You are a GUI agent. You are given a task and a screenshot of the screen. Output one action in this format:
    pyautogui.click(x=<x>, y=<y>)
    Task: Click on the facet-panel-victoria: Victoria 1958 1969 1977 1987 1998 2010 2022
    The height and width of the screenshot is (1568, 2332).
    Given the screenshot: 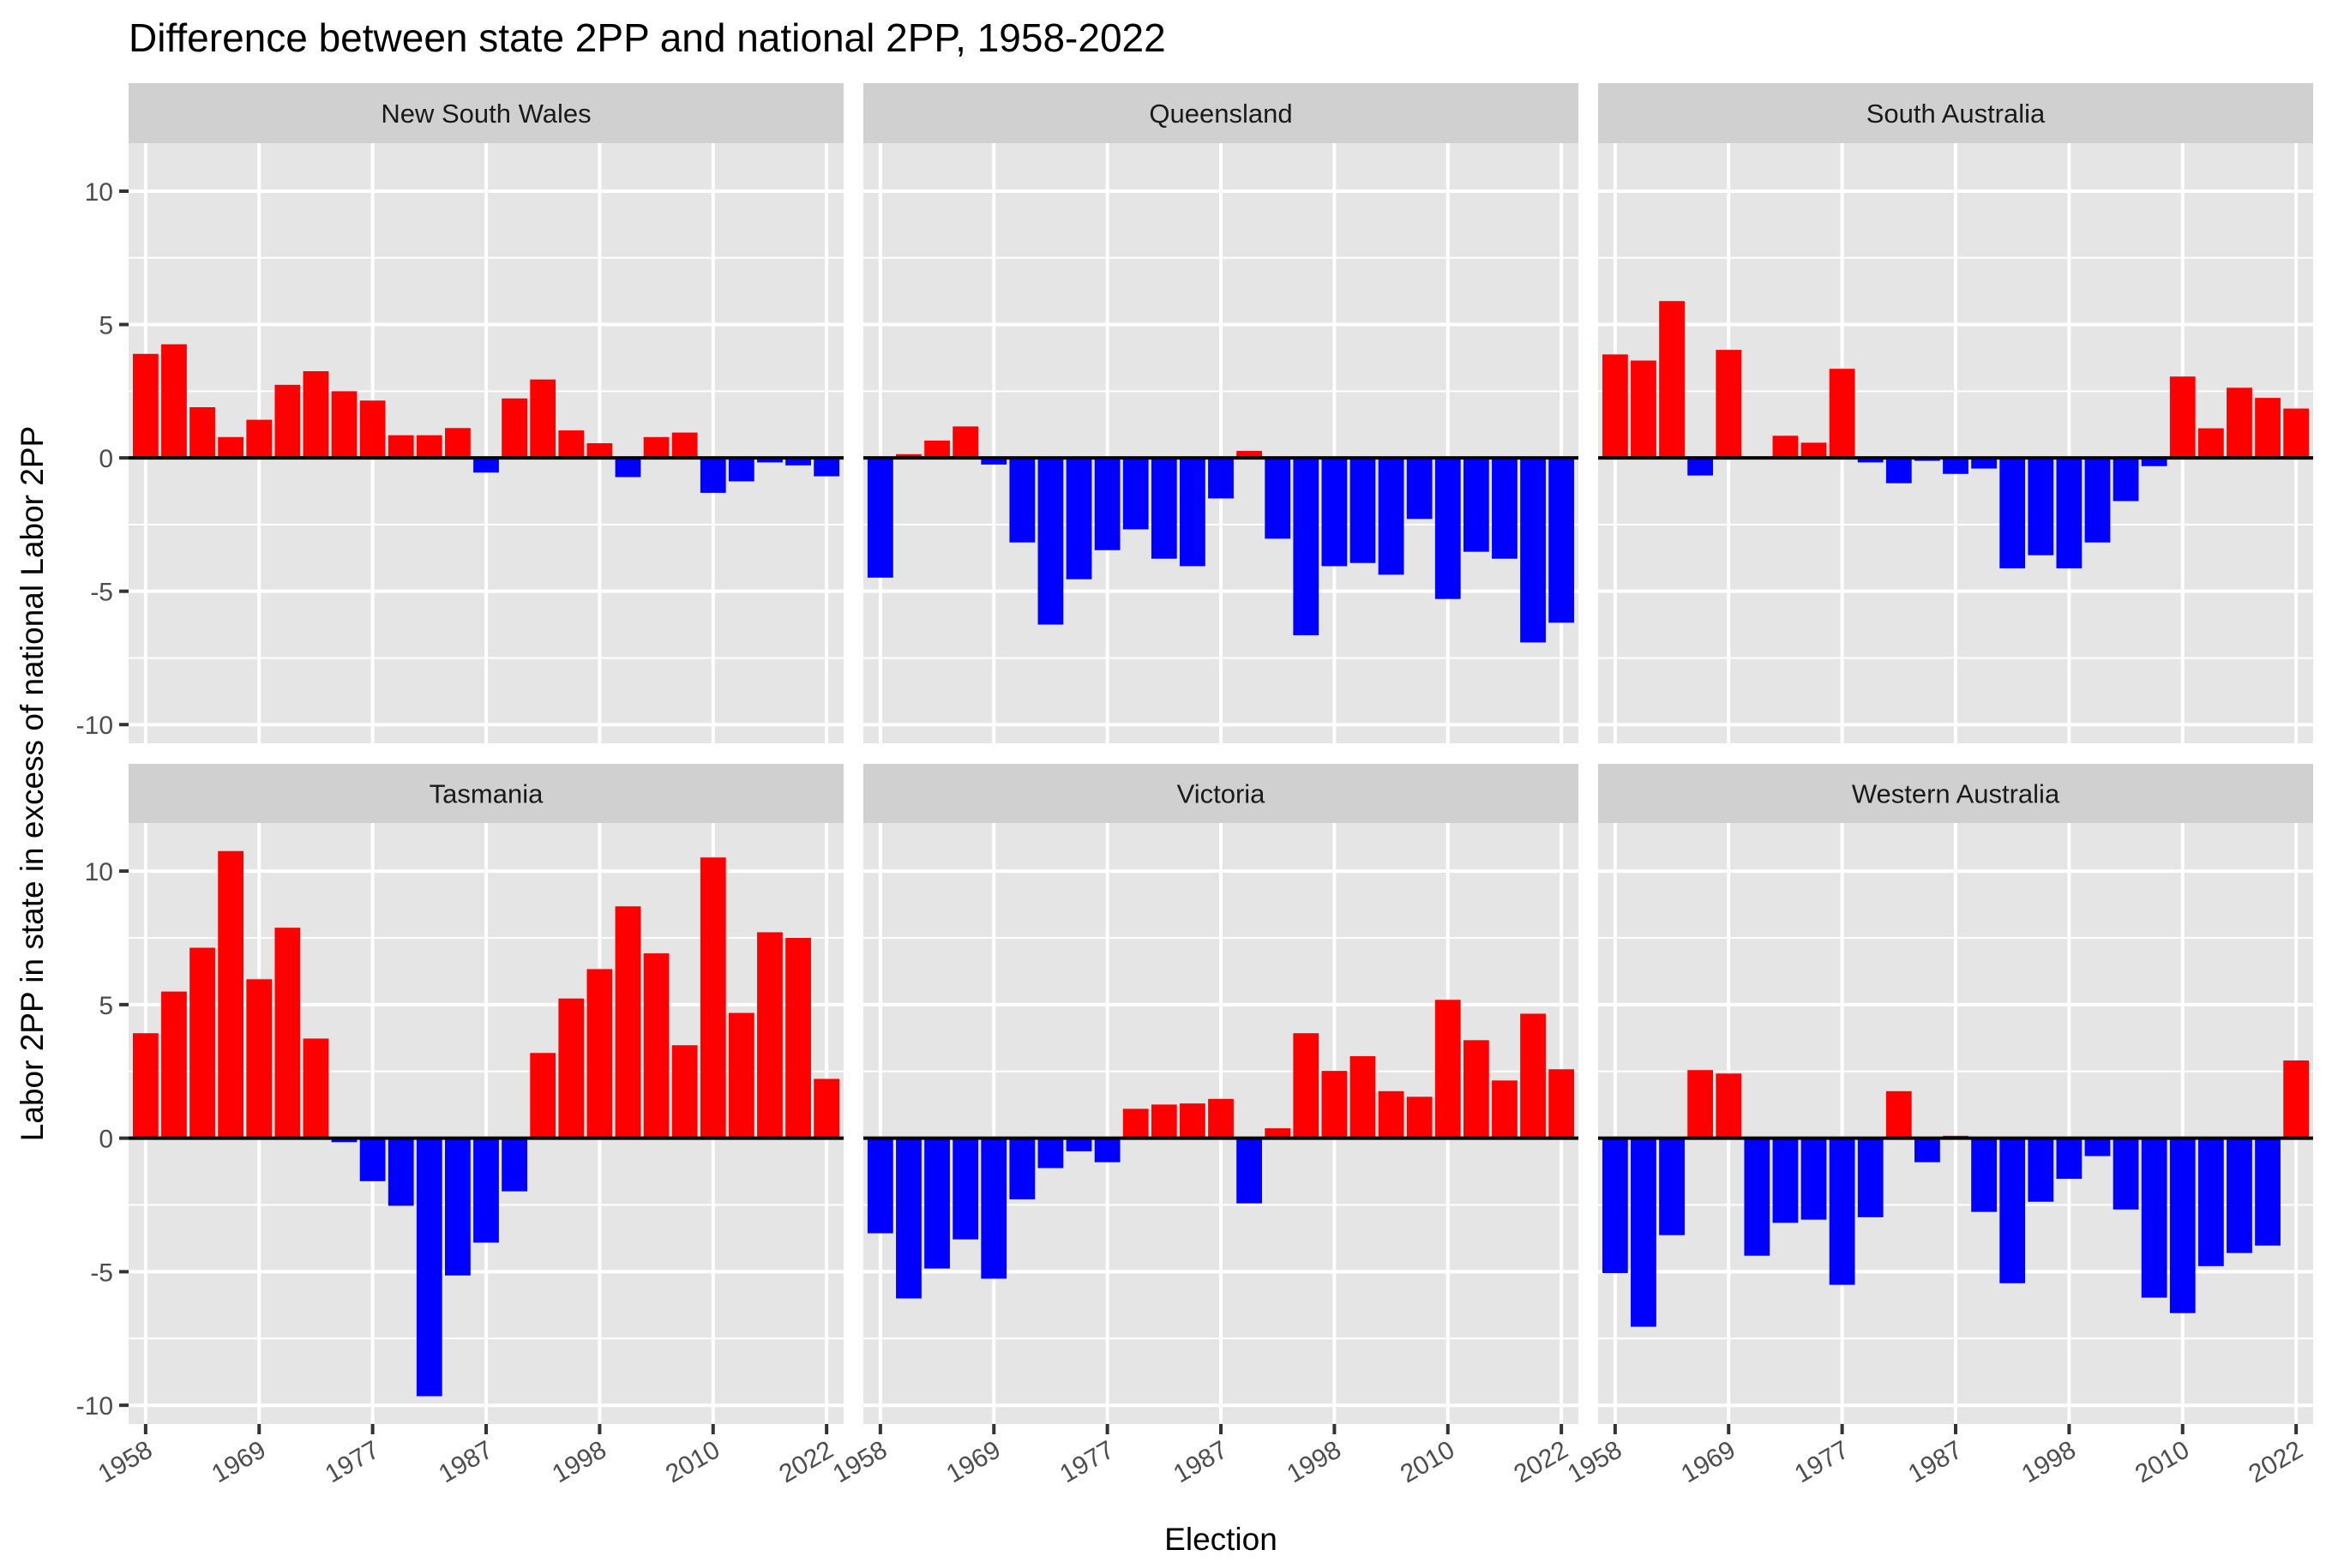 What is the action you would take?
    pyautogui.click(x=1203, y=1126)
    